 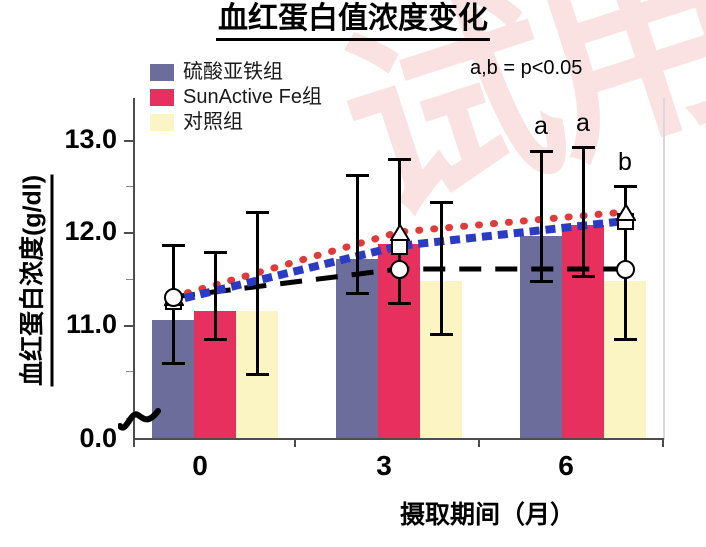 I want to click on legend-item-2: 对照组, so click(x=236, y=122).